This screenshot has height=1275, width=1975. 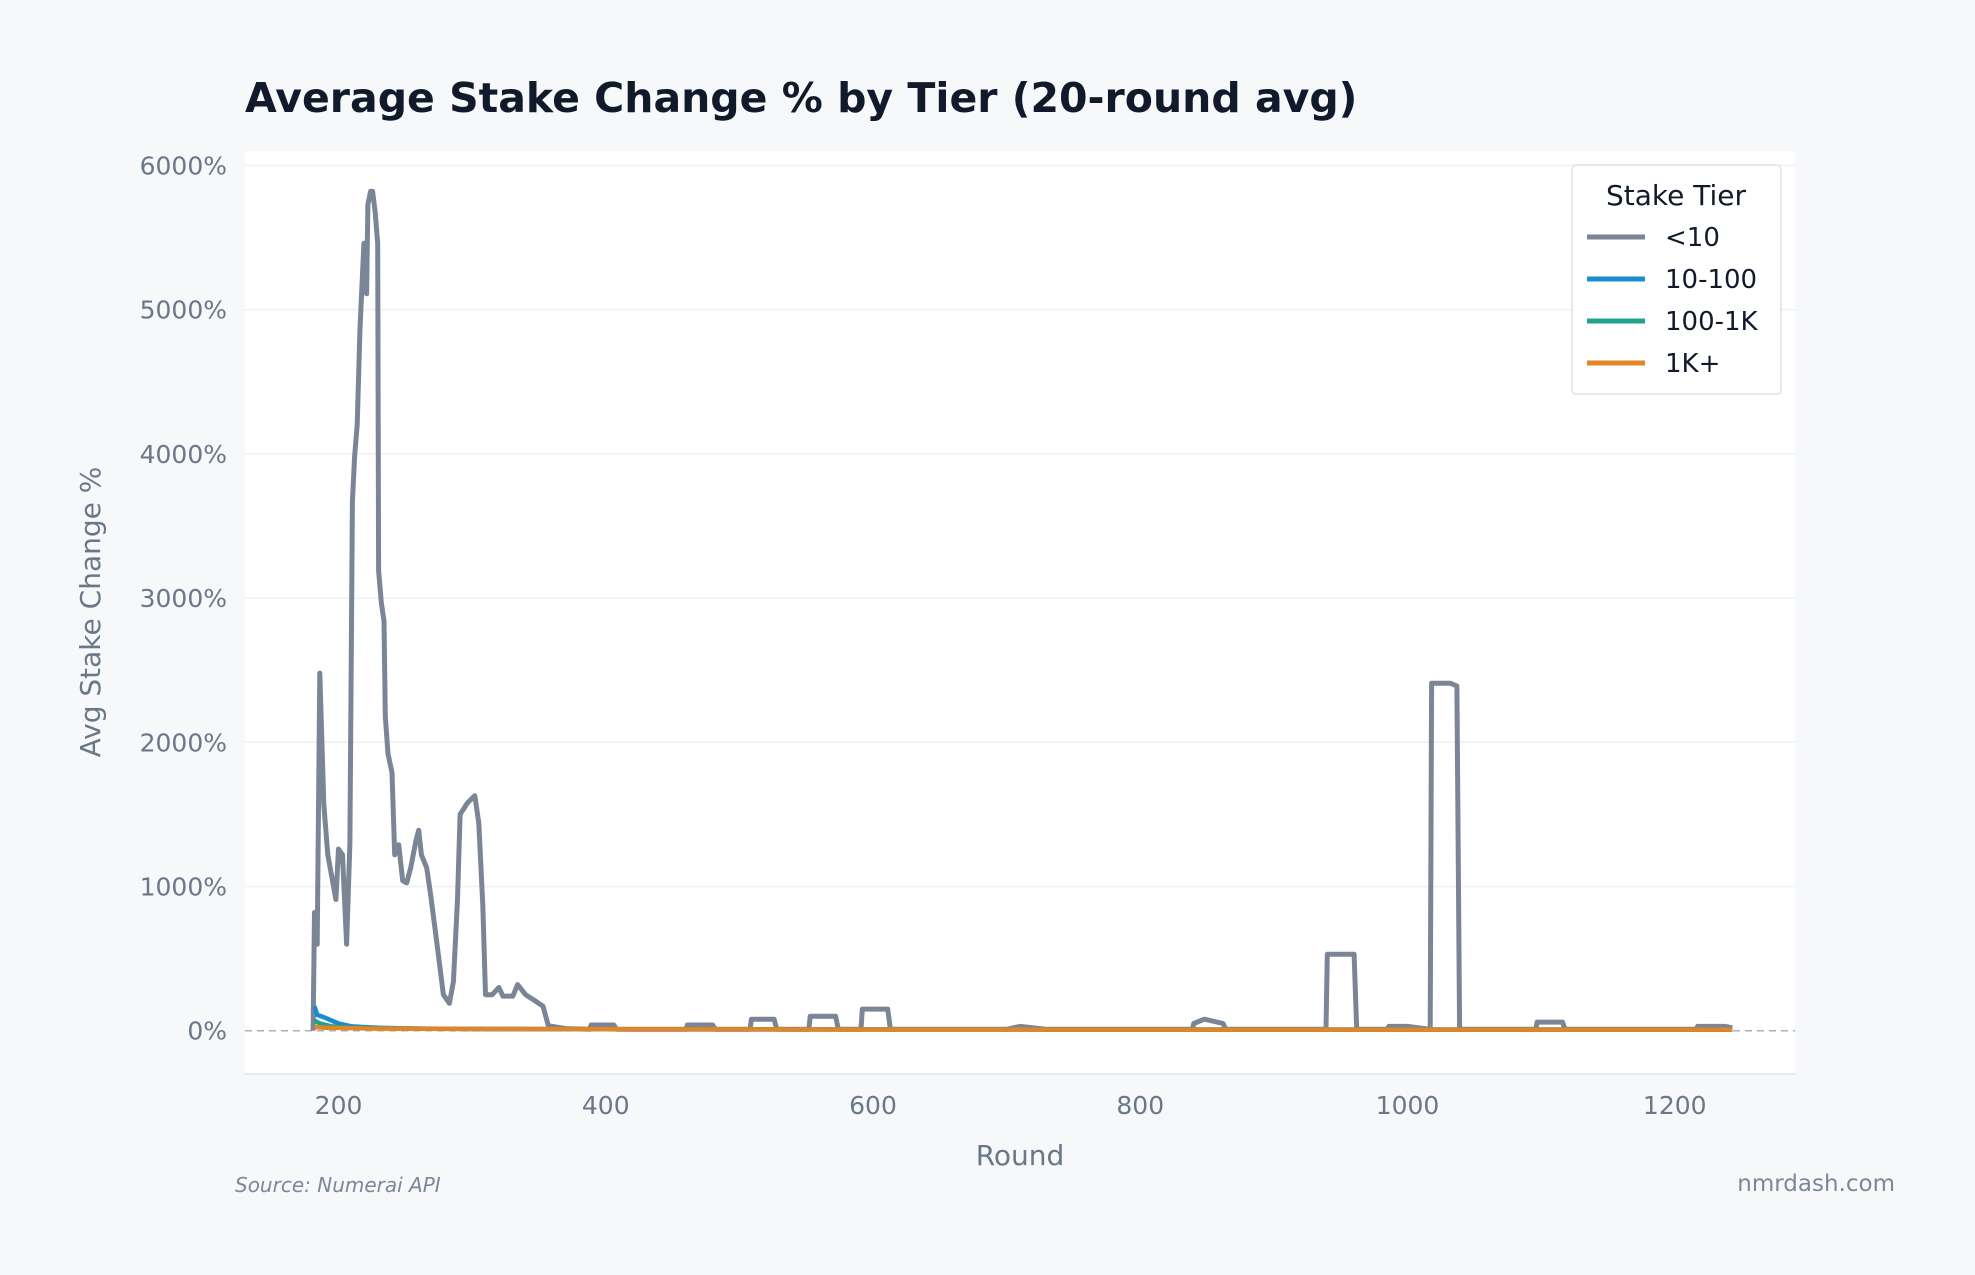 I want to click on legend-entry: 100-1K, so click(x=1712, y=322).